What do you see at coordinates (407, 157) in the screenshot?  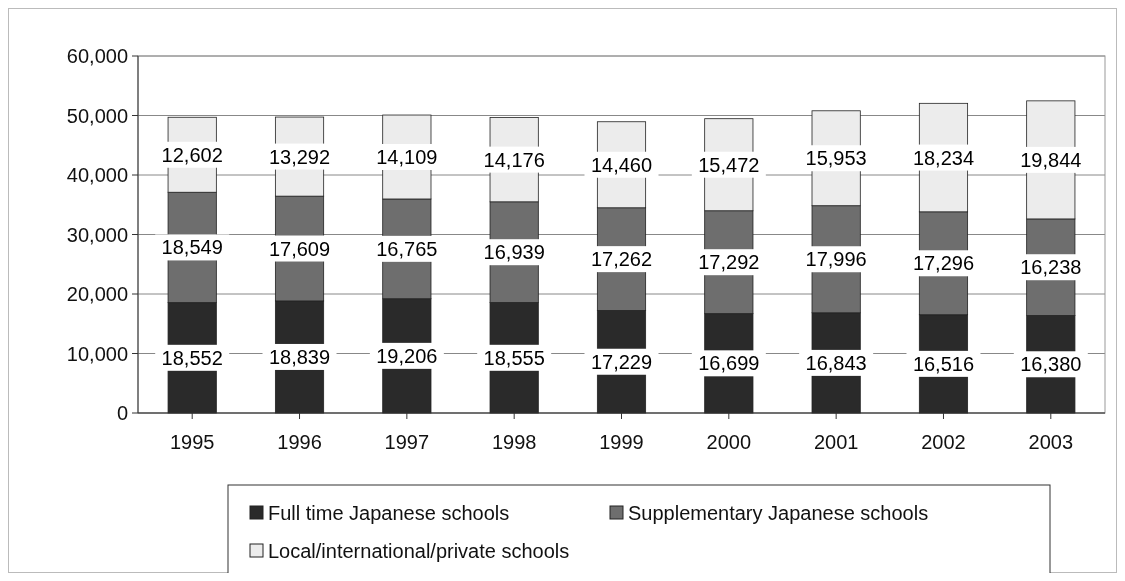 I see `data-label: 14,109` at bounding box center [407, 157].